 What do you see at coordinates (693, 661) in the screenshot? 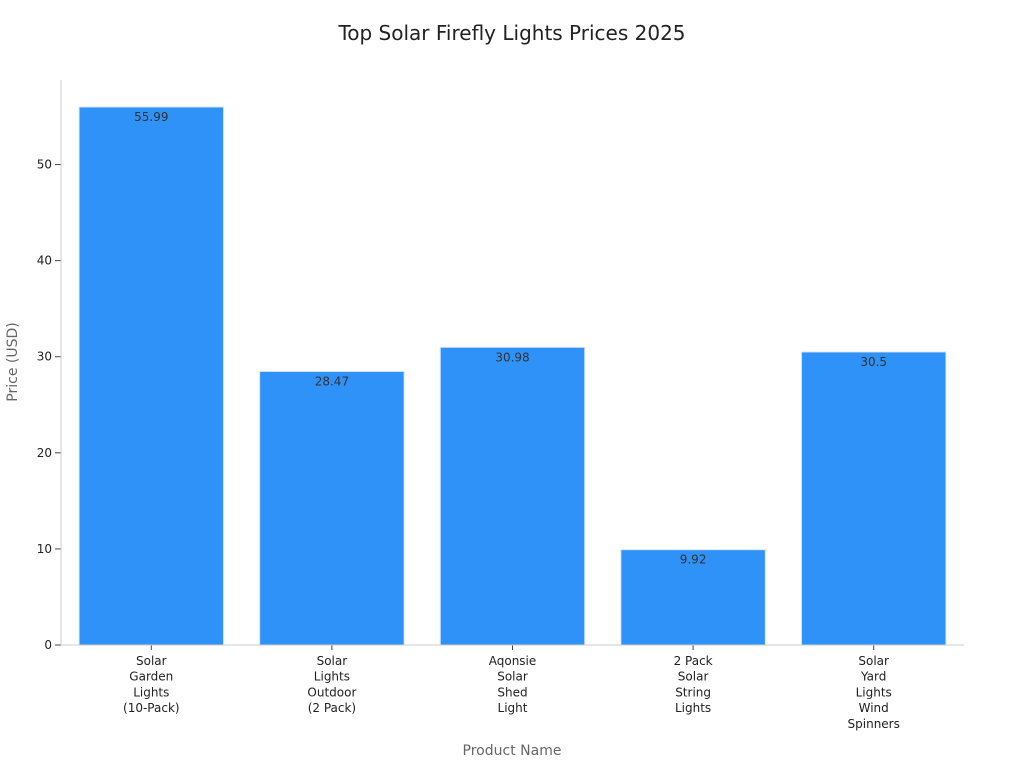
I see `x-tick-label-line: 2 Pack` at bounding box center [693, 661].